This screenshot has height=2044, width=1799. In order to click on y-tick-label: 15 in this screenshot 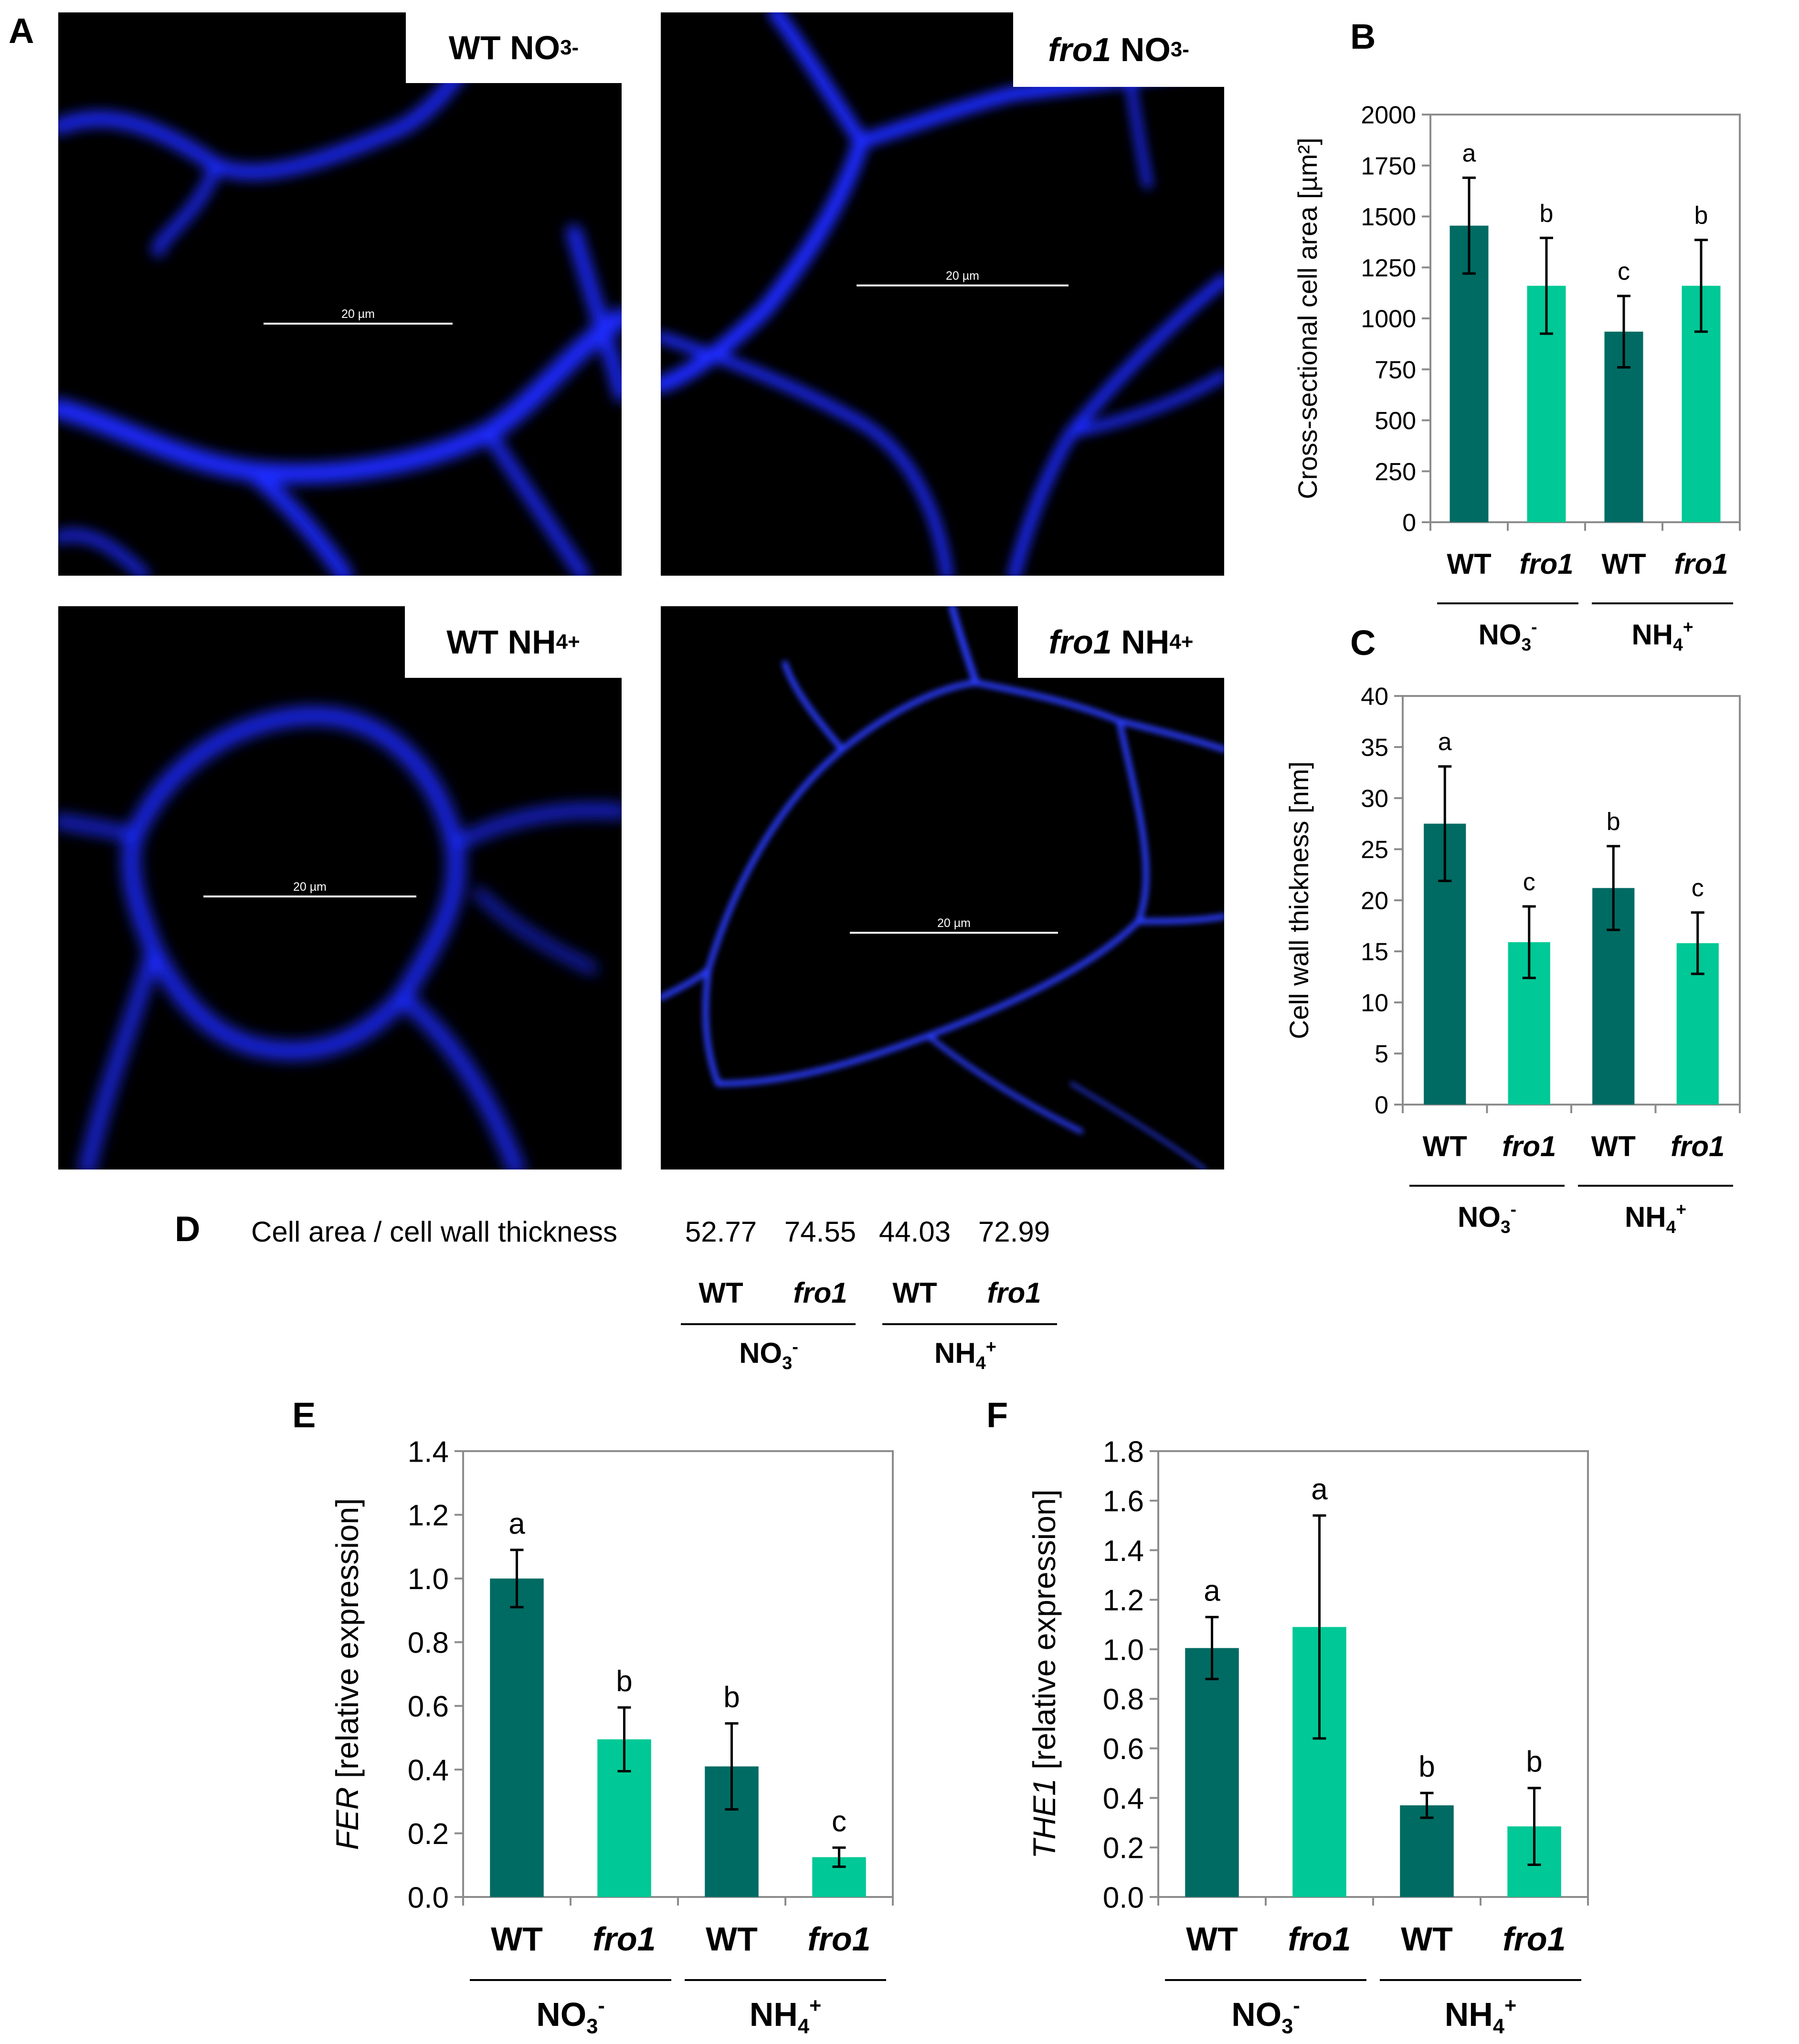, I will do `click(1374, 952)`.